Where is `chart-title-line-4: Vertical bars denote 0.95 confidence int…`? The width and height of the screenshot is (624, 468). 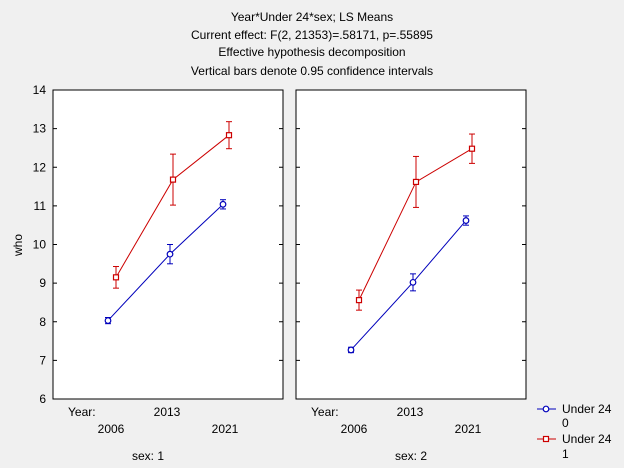 chart-title-line-4: Vertical bars denote 0.95 confidence int… is located at coordinates (312, 71).